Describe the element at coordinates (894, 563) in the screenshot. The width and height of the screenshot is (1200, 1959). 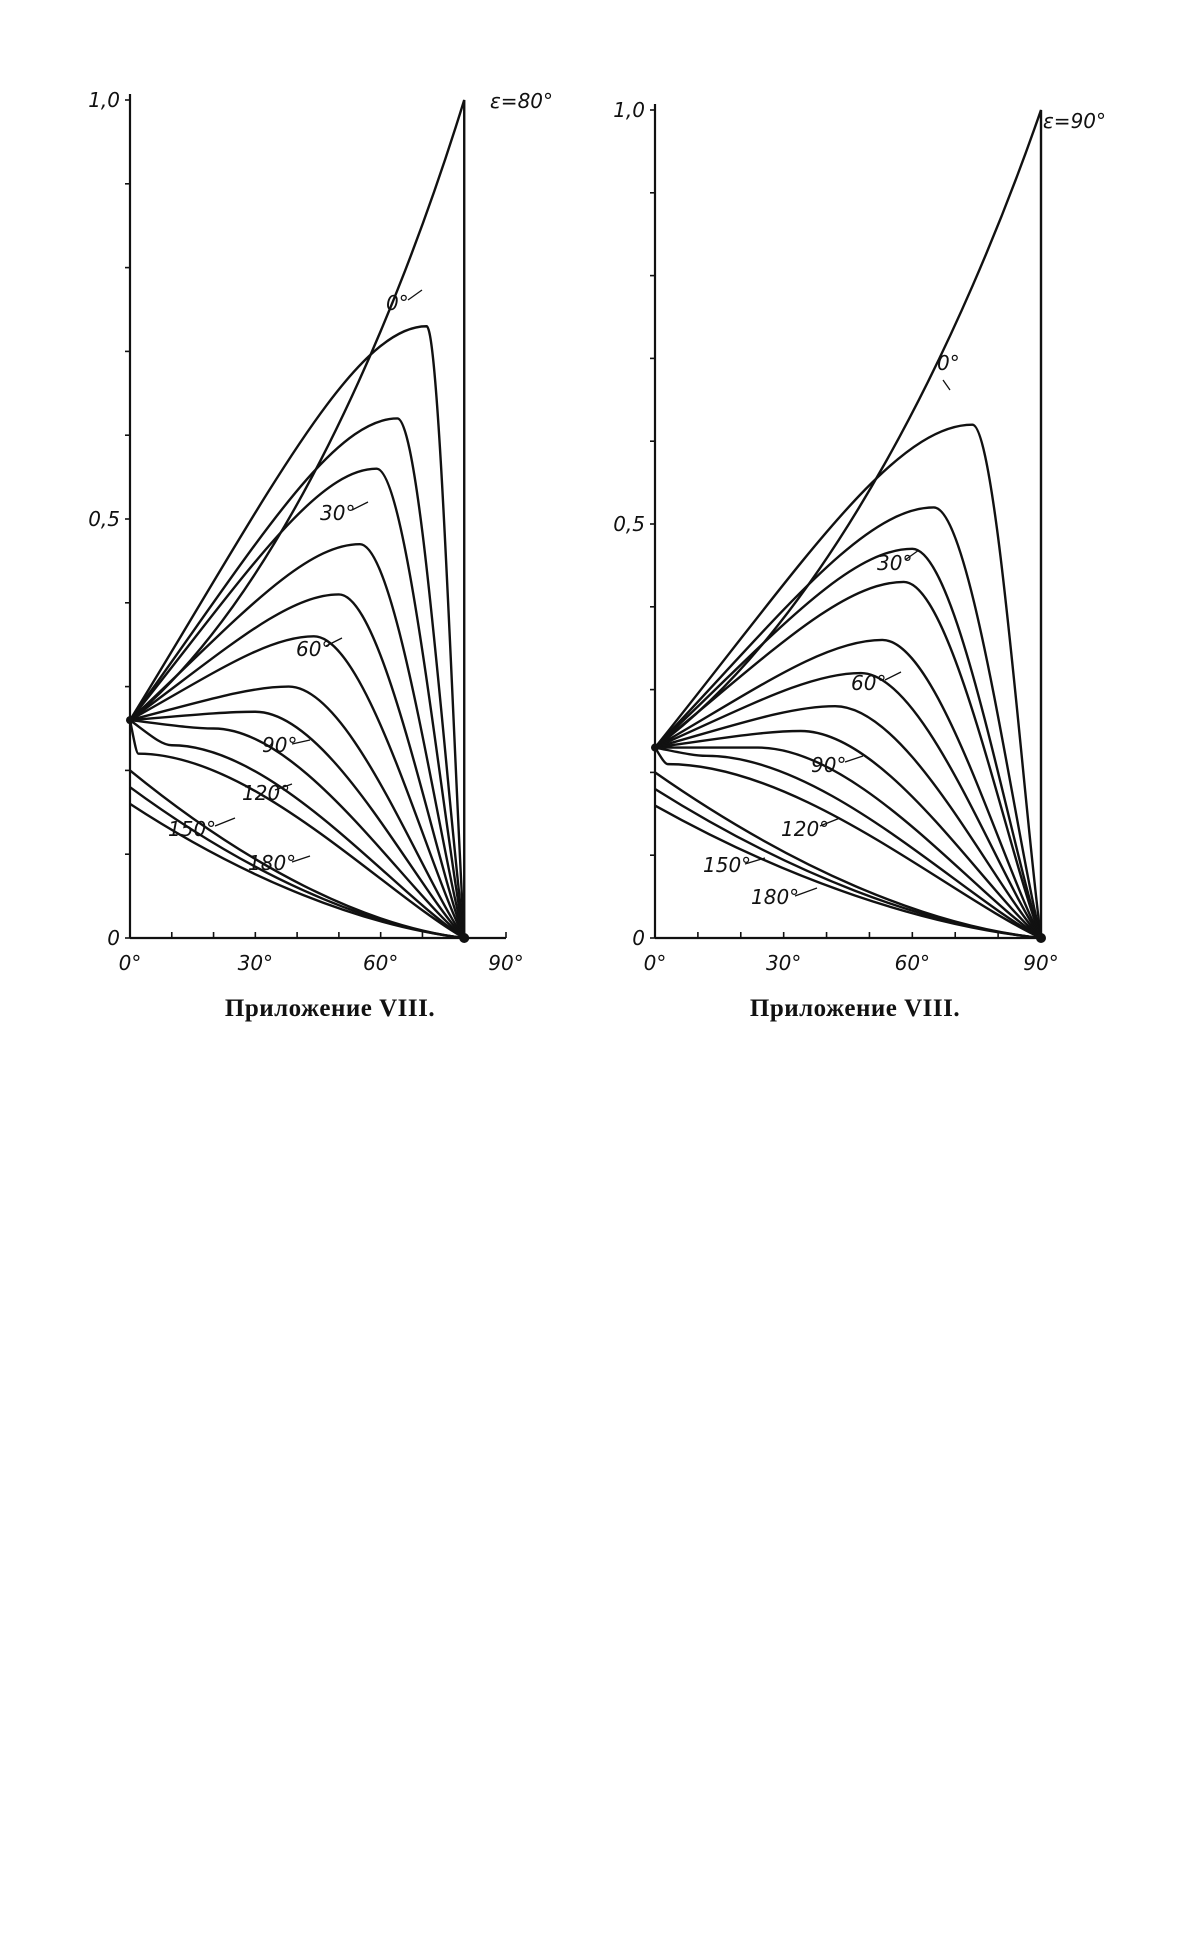
I see `curve-label-right: 30°` at that location.